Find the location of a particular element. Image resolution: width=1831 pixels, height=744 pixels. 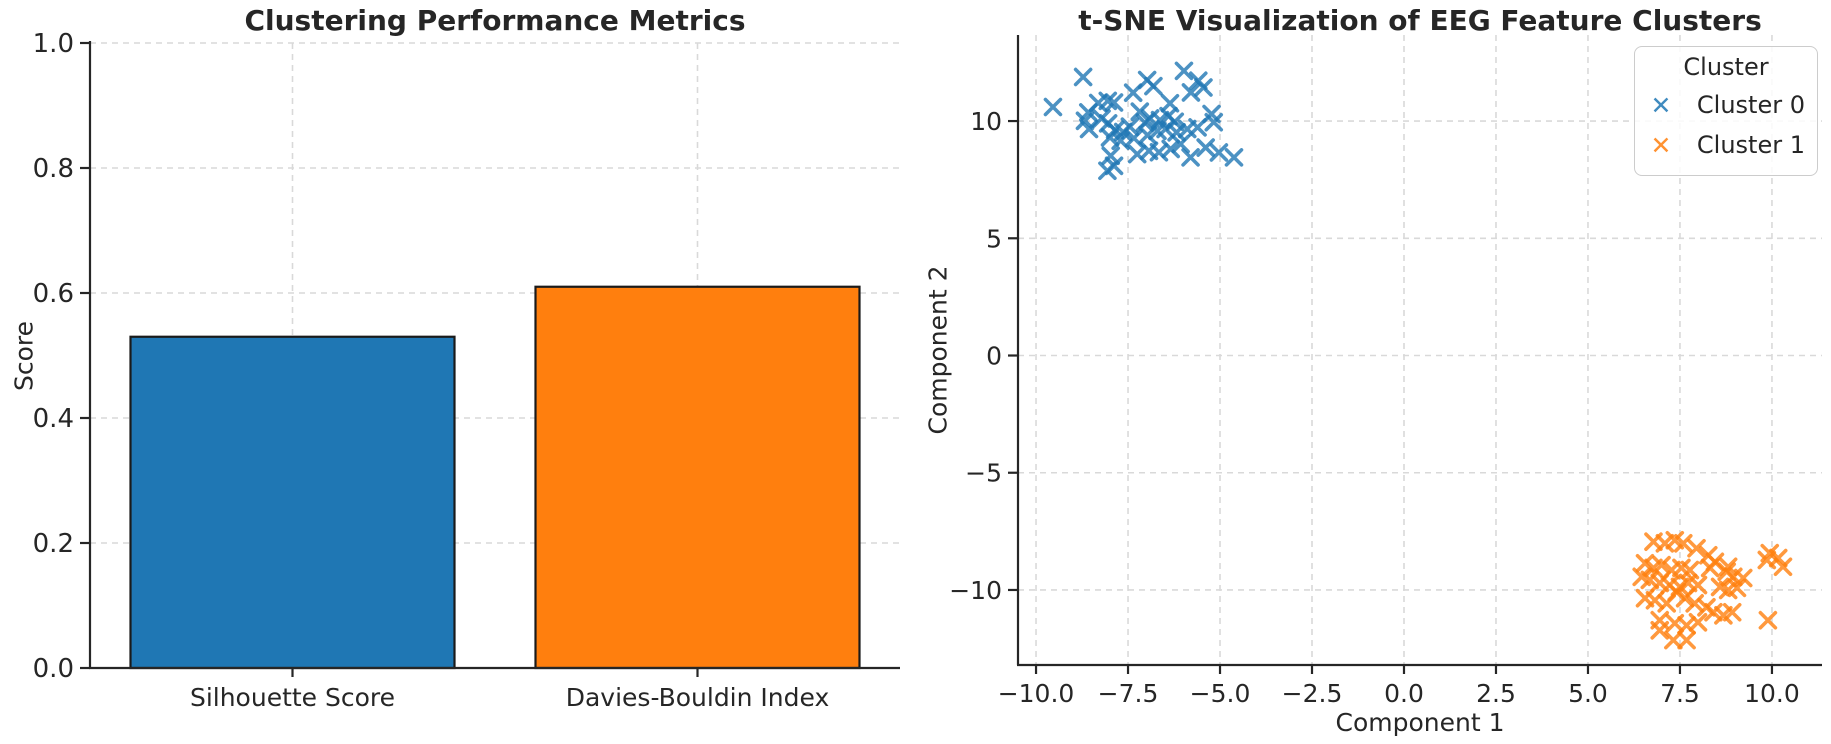

y-tick-label: 0.8 is located at coordinates (53, 169).